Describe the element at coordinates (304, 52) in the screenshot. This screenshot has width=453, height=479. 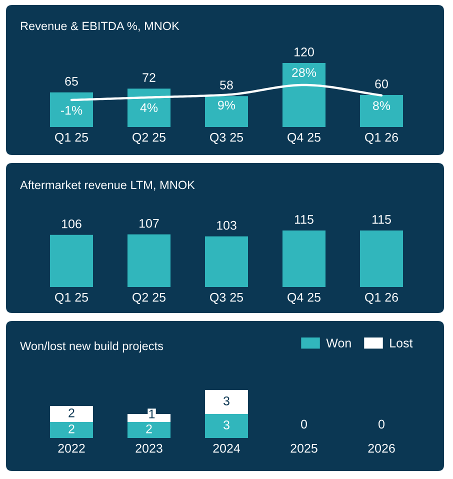
I see `data-label: 120` at that location.